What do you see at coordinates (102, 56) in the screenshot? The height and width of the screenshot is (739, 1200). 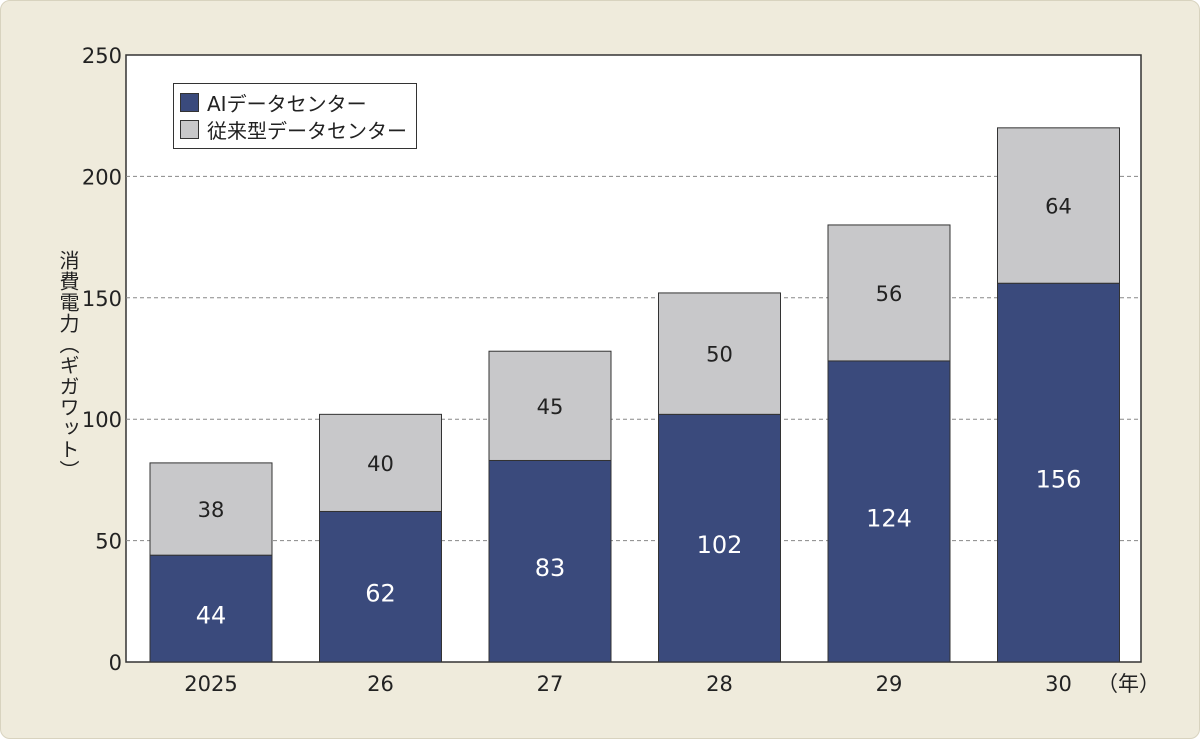 I see `y-tick-label: 250` at bounding box center [102, 56].